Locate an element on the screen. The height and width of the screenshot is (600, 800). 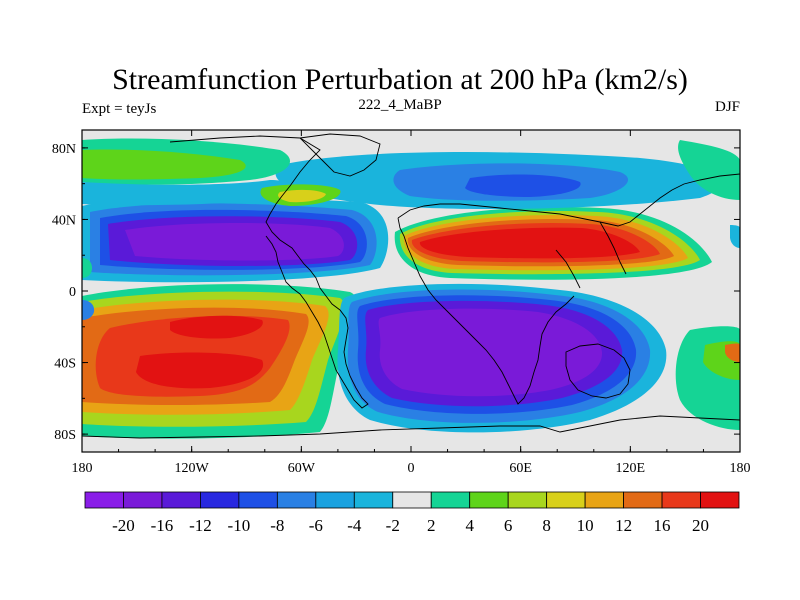
contour-n-yellow-core is located at coordinates (302, 196).